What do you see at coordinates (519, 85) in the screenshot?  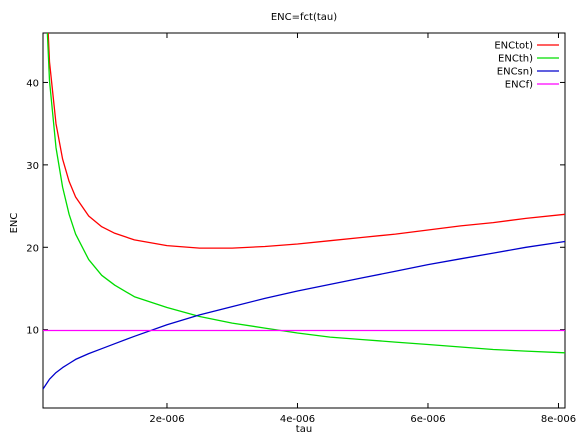 I see `legend-label: ENCf)` at bounding box center [519, 85].